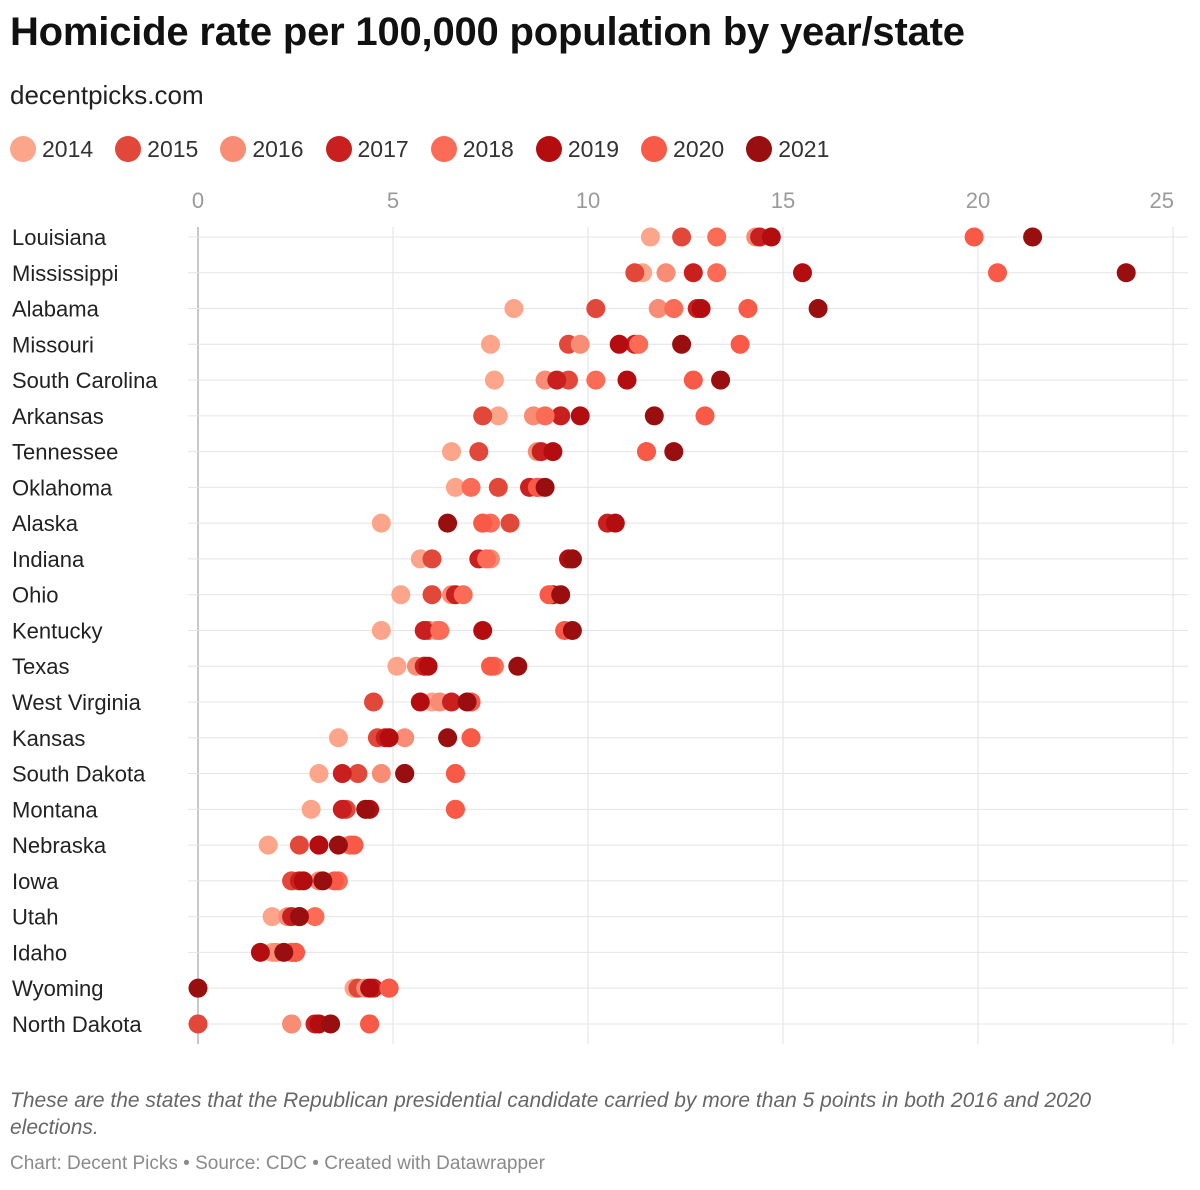 This screenshot has height=1190, width=1200. What do you see at coordinates (51, 149) in the screenshot?
I see `legend-item: 2014` at bounding box center [51, 149].